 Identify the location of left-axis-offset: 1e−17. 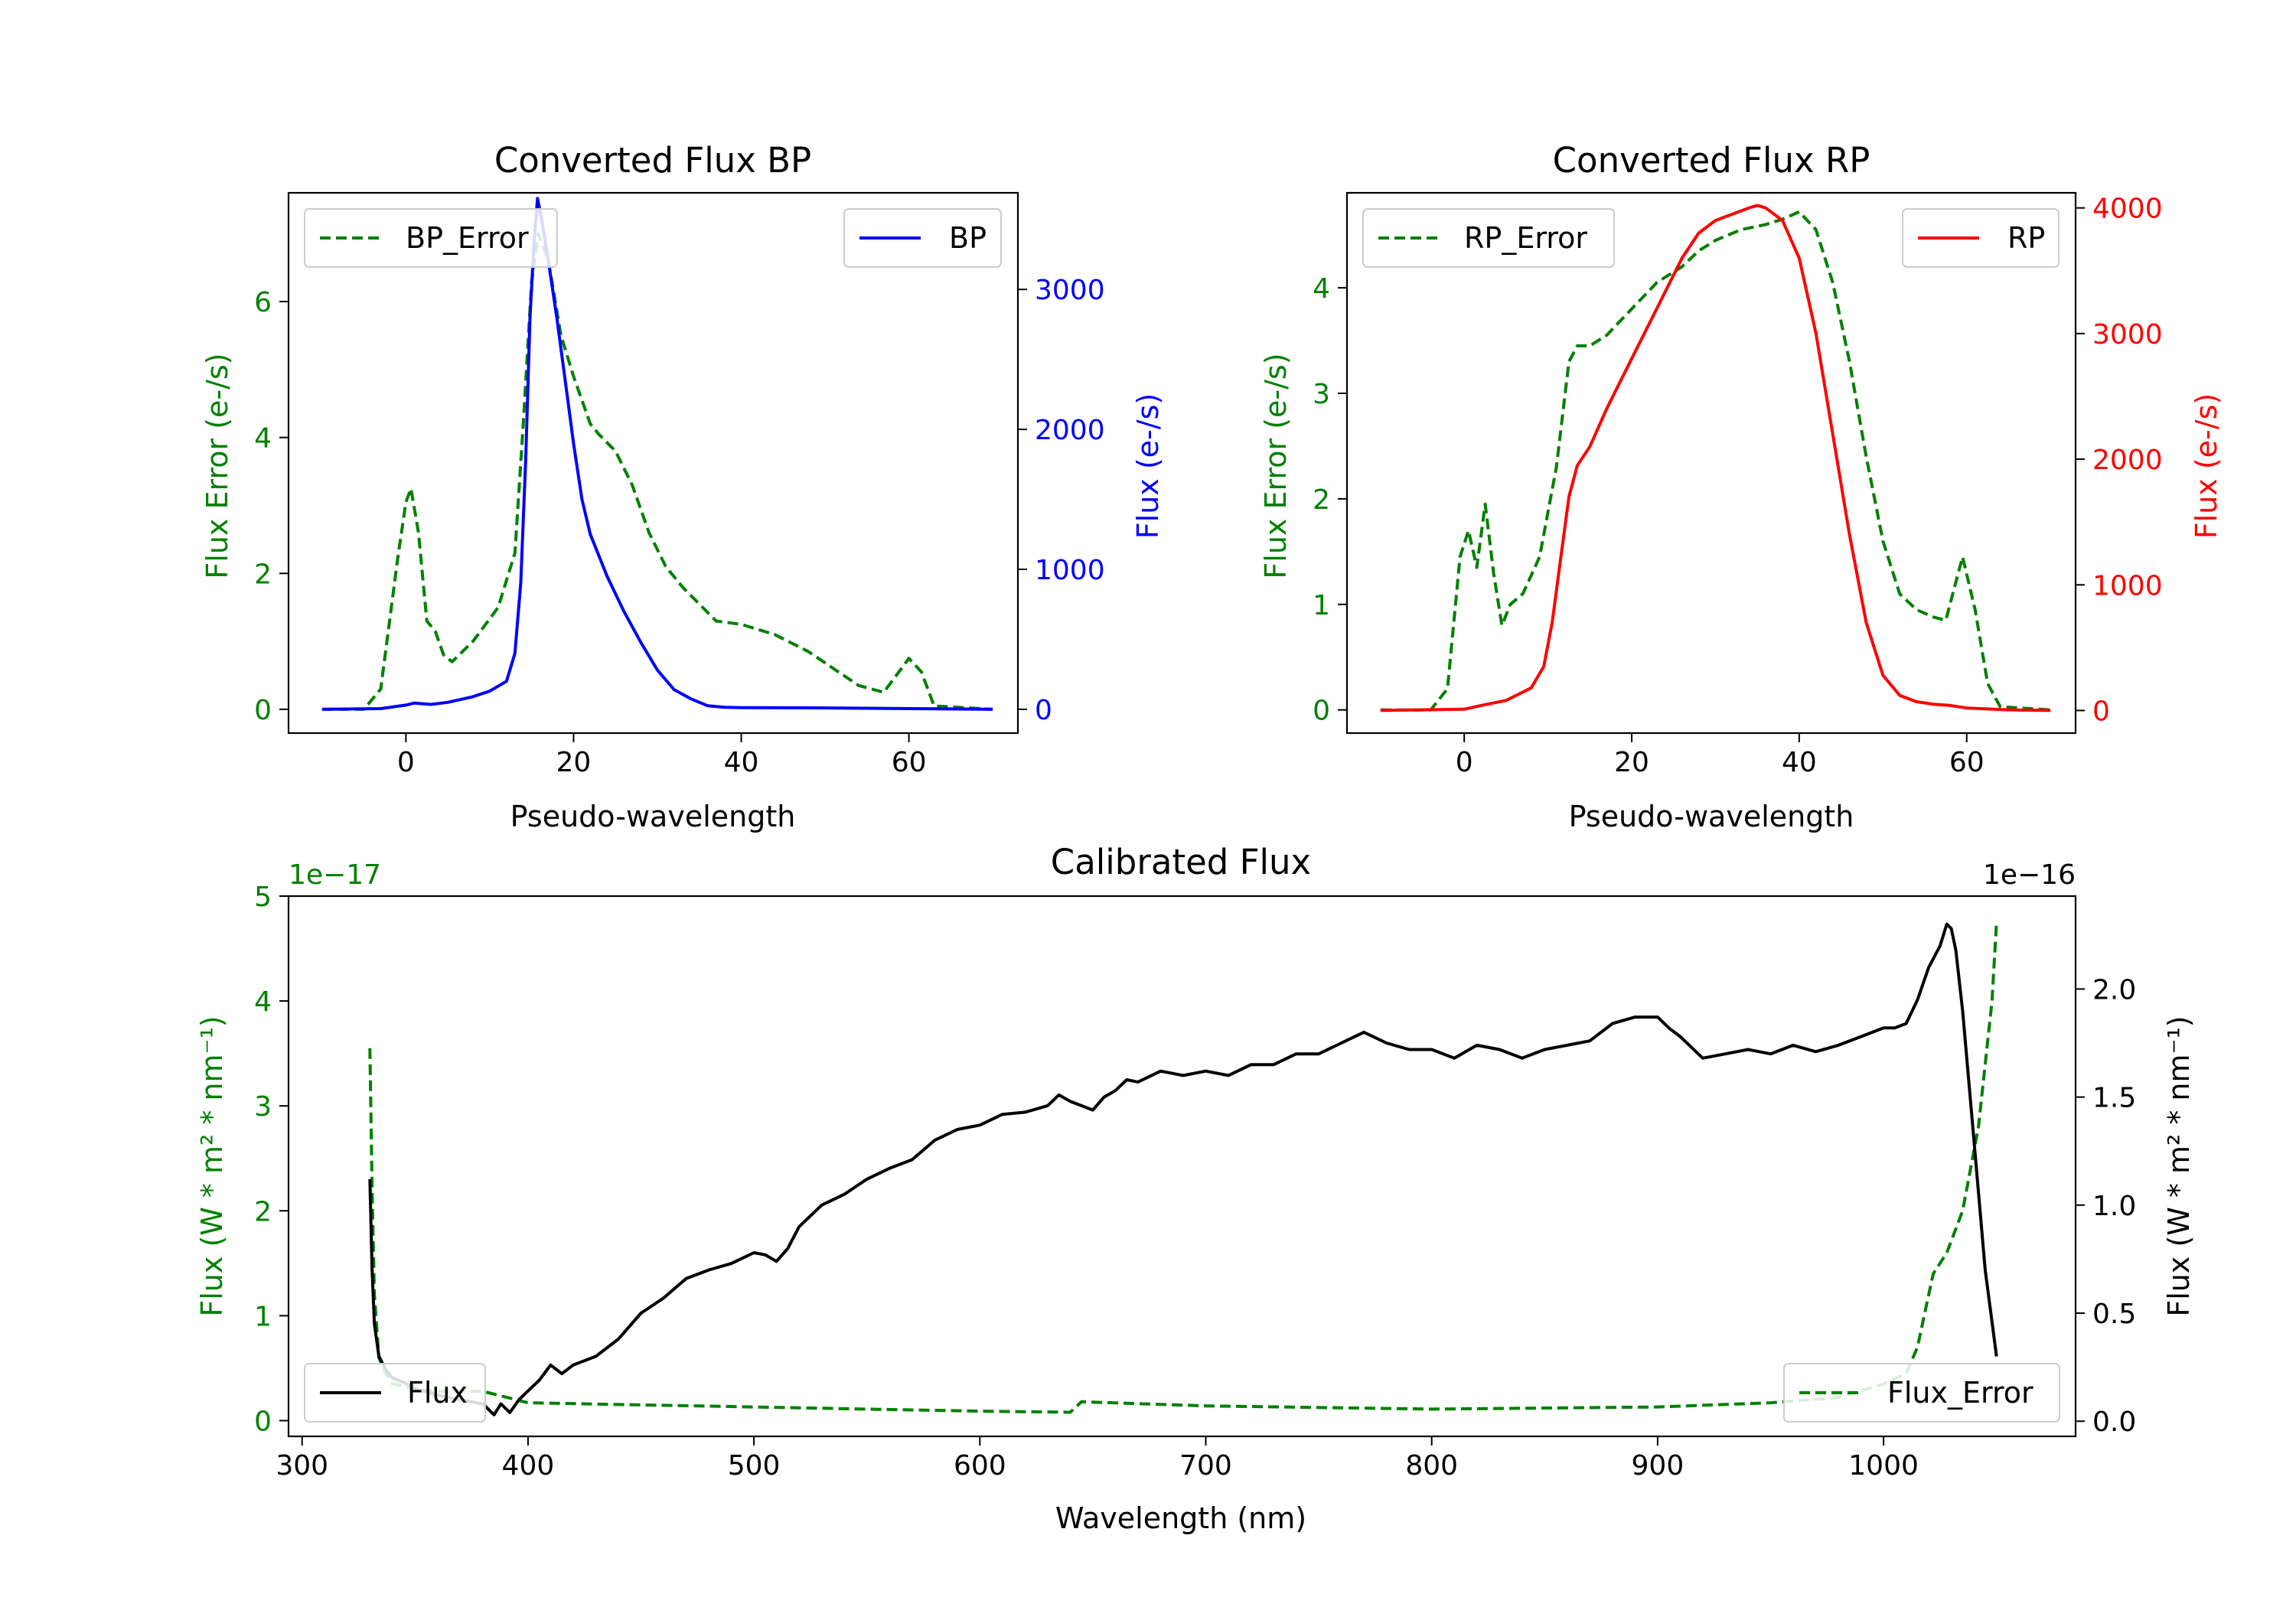
(335, 875).